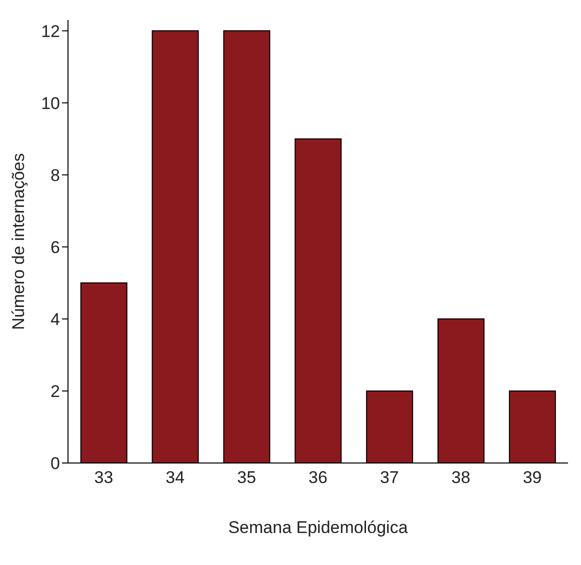 This screenshot has height=565, width=581. I want to click on x-tick-label: 34, so click(175, 478).